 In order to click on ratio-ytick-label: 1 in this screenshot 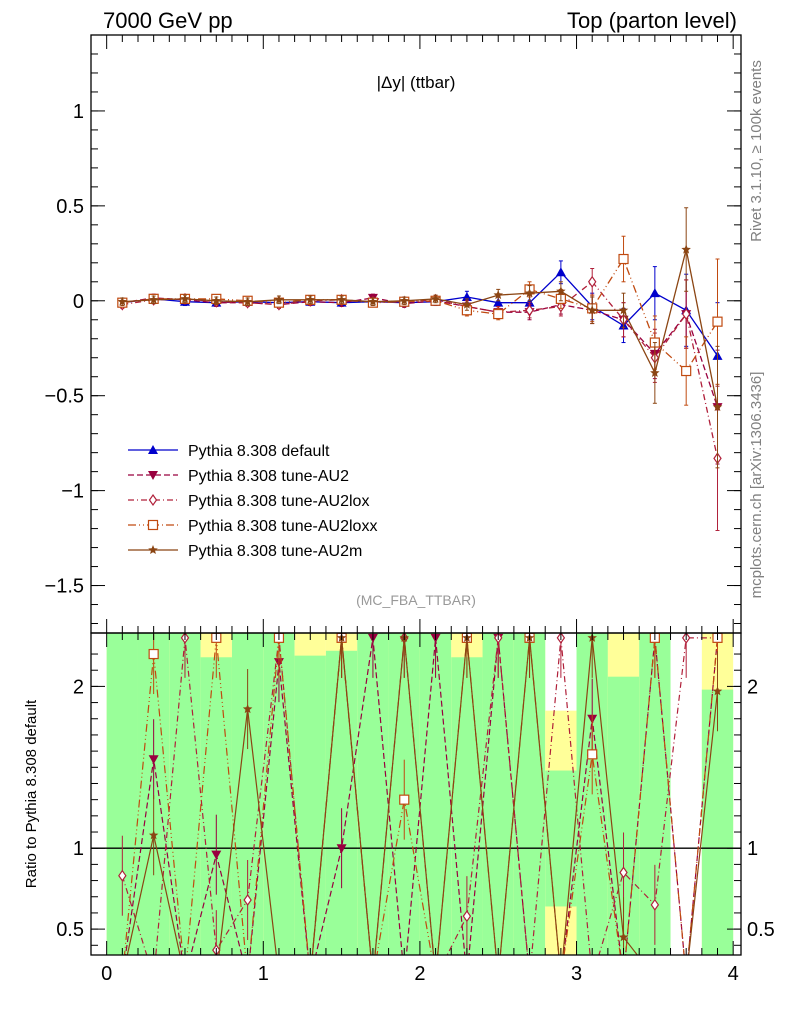, I will do `click(78, 849)`.